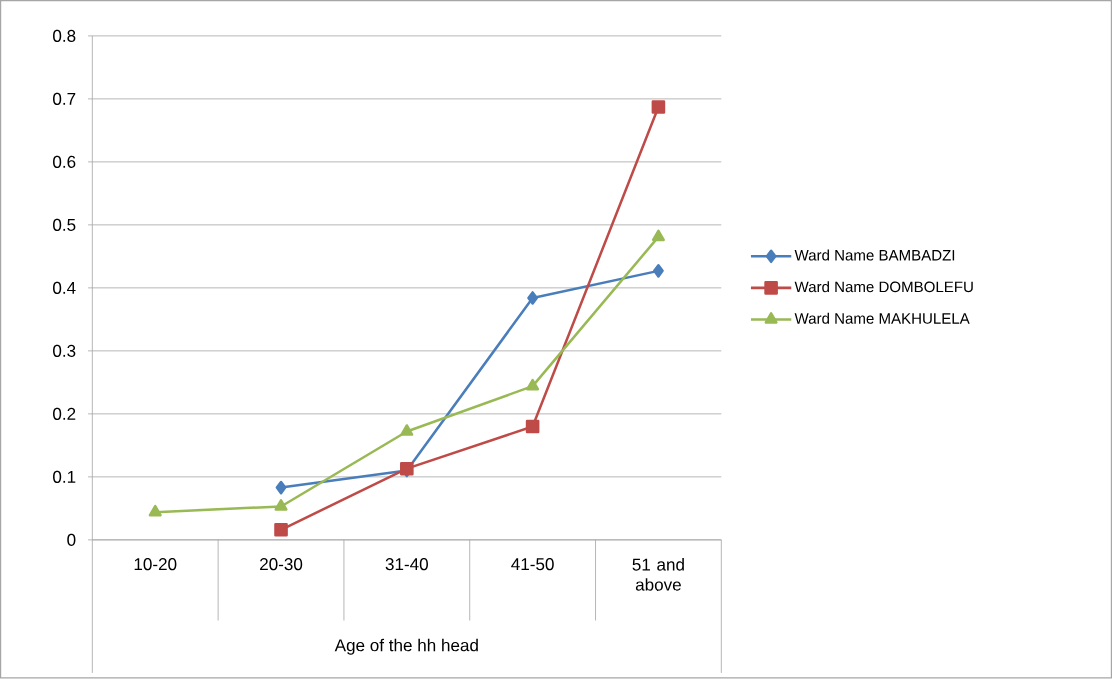 Image resolution: width=1112 pixels, height=679 pixels. I want to click on x-axis-title: Age of the hh head, so click(406, 646).